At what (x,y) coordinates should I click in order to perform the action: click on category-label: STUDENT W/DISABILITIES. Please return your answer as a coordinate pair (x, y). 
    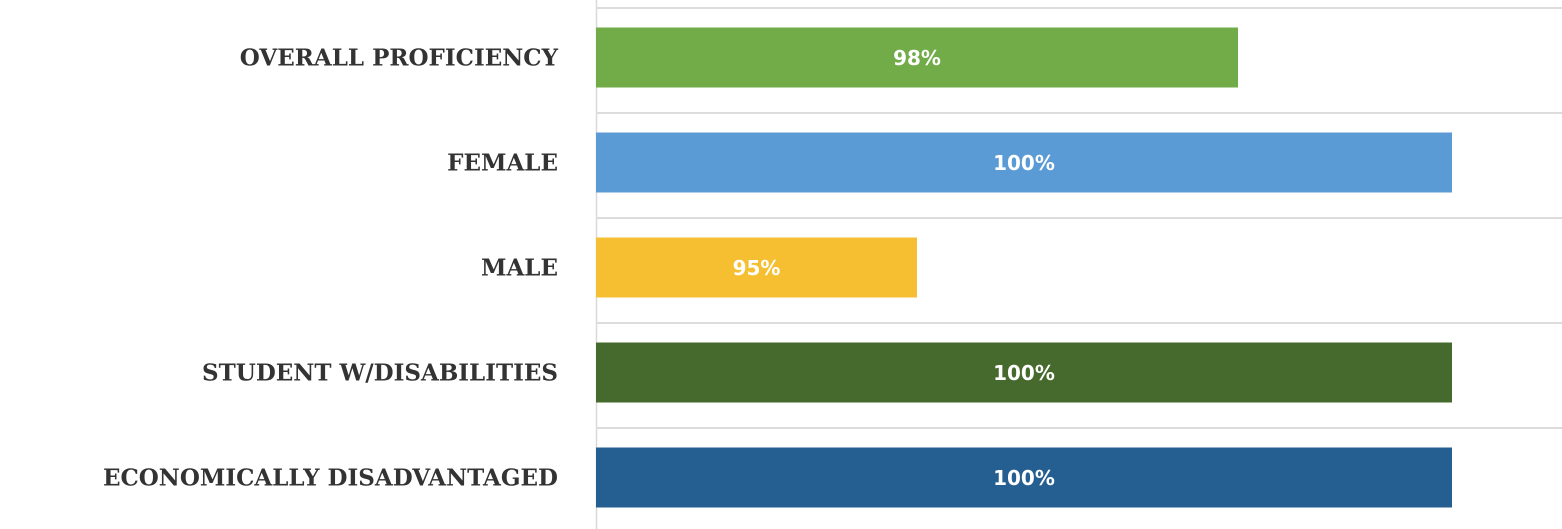
    Looking at the image, I should click on (380, 373).